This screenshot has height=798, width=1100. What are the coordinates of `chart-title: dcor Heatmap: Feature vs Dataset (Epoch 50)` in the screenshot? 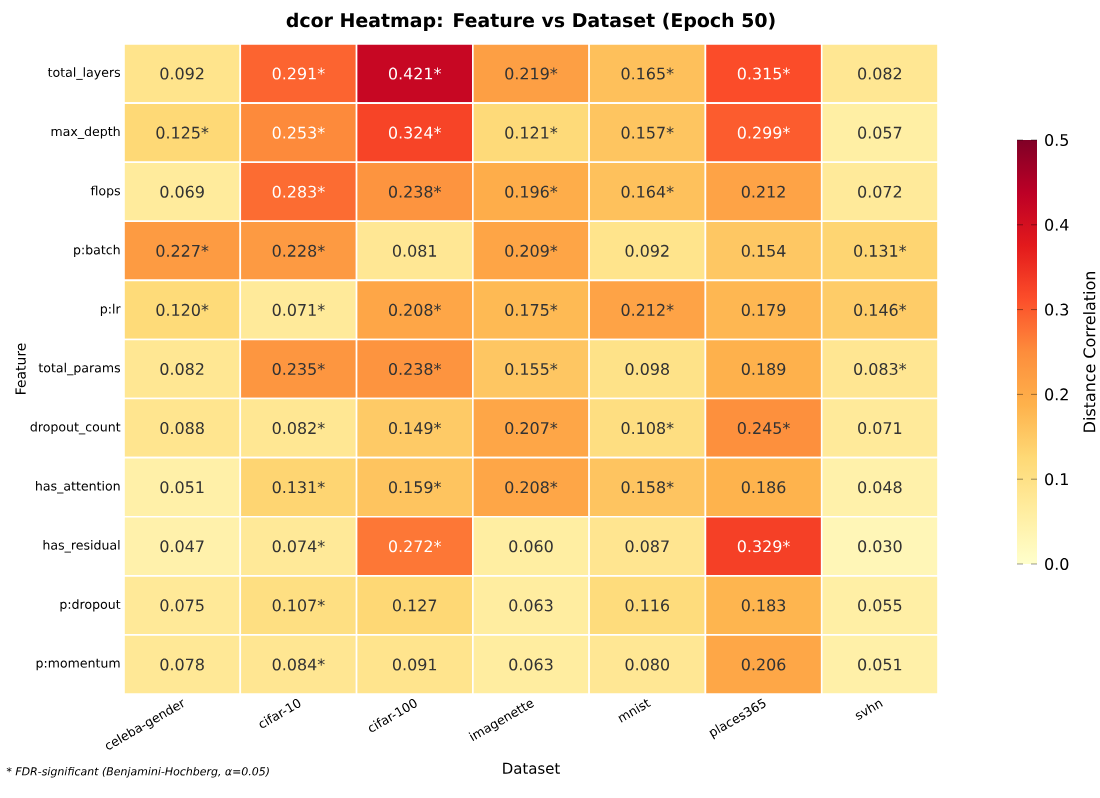 It's located at (530, 22).